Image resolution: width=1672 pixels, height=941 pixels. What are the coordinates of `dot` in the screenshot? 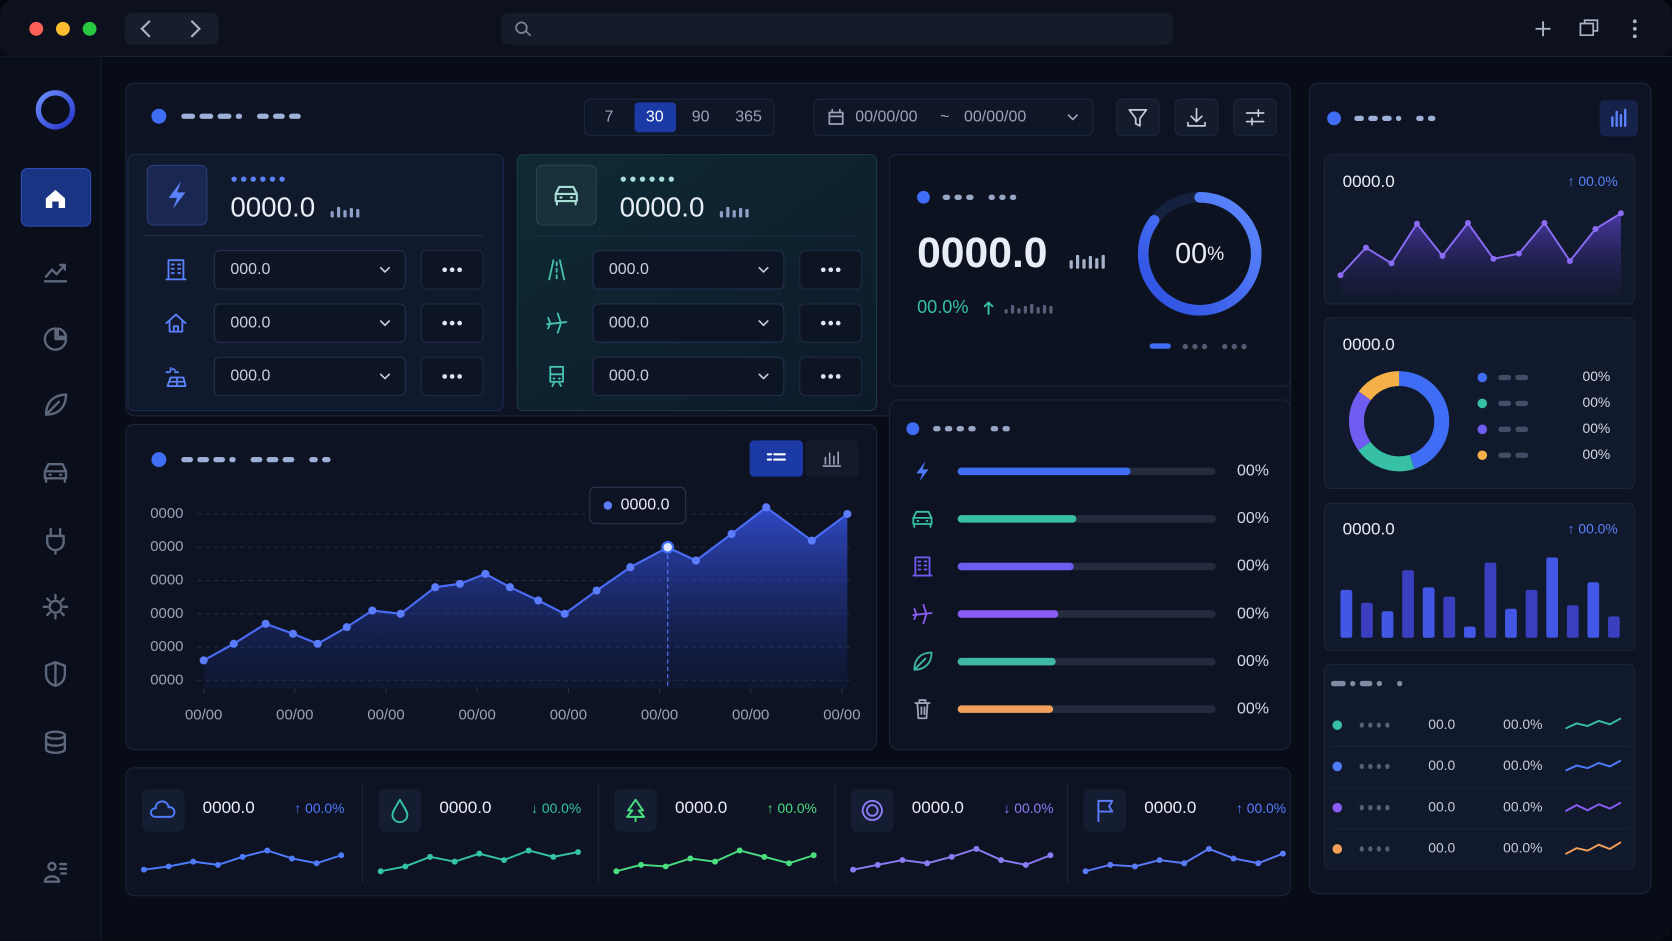 It's located at (923, 197).